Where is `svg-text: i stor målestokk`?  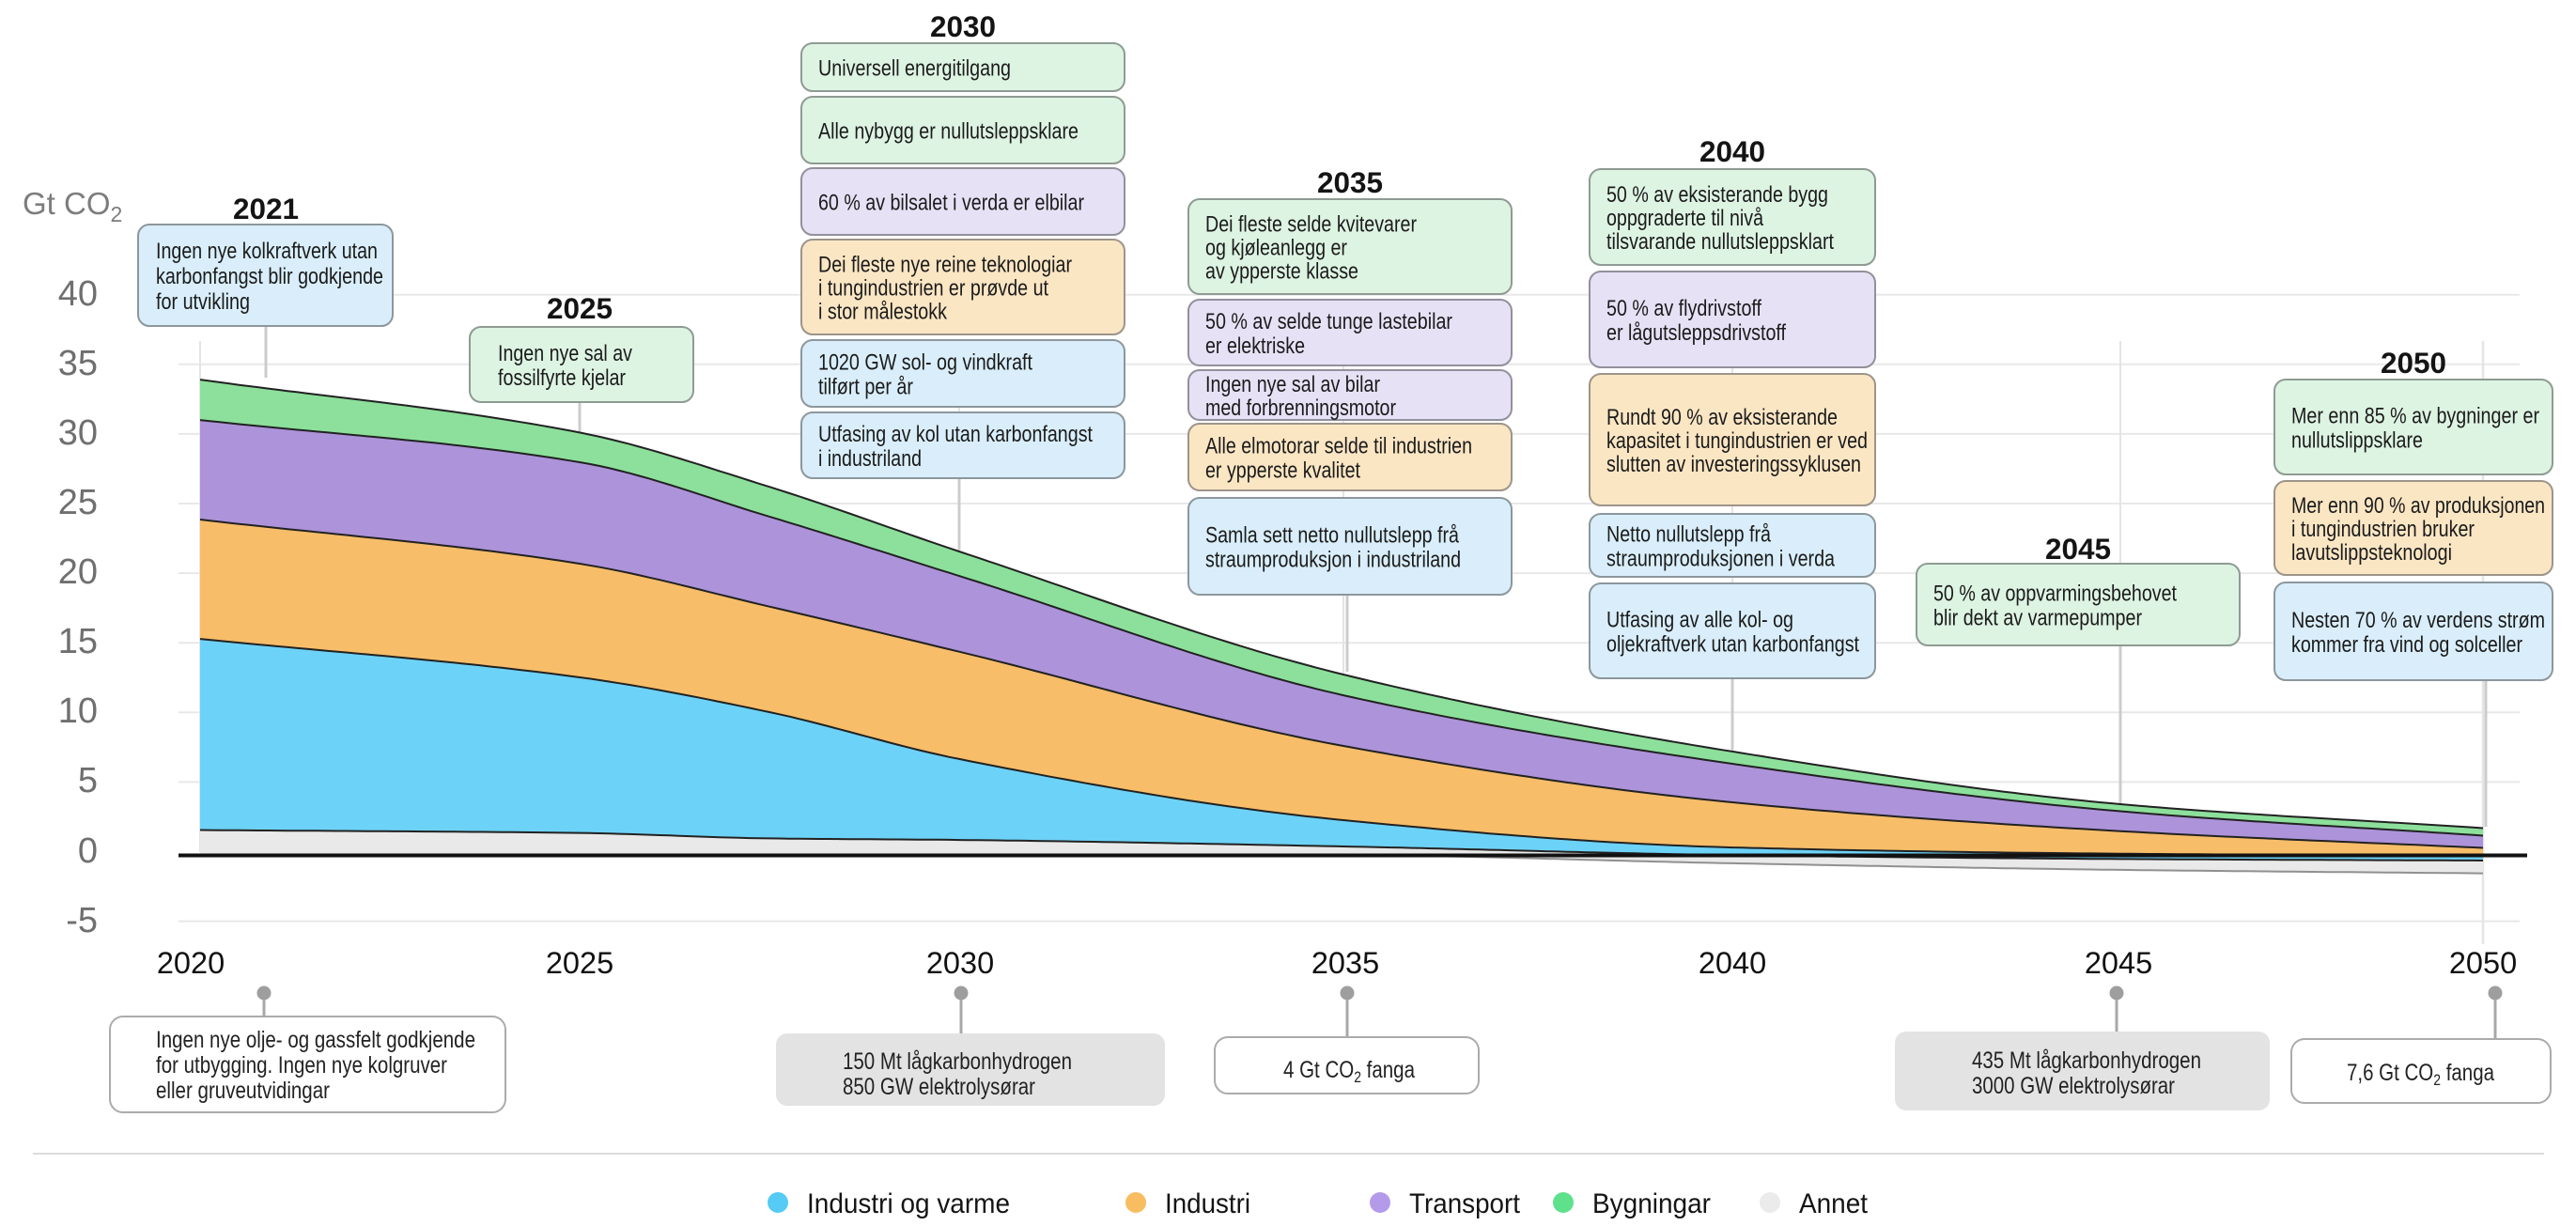
svg-text: i stor målestokk is located at coordinates (883, 312).